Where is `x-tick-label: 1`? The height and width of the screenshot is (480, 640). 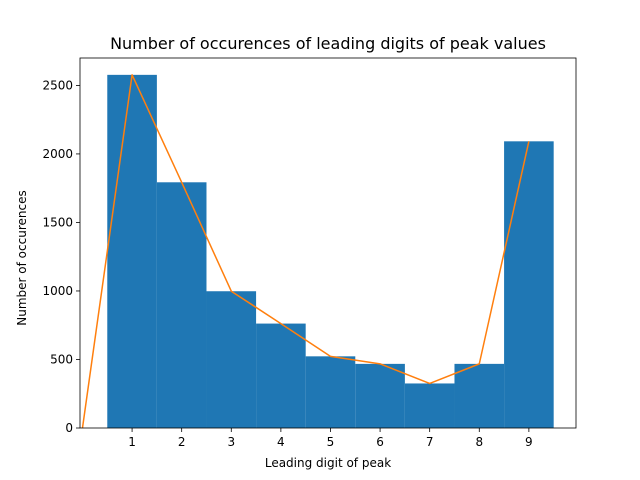
x-tick-label: 1 is located at coordinates (132, 442).